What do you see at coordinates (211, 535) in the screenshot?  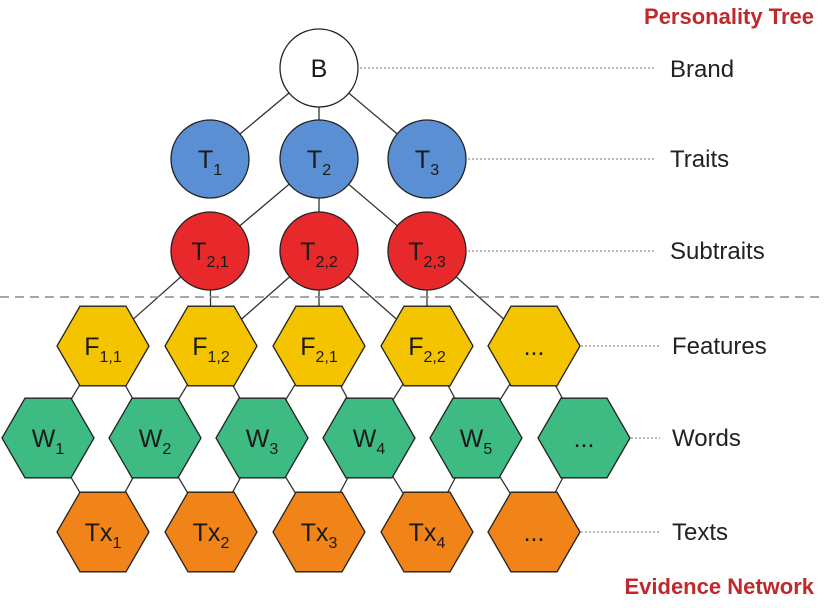 I see `text-node-2-label: Tx2` at bounding box center [211, 535].